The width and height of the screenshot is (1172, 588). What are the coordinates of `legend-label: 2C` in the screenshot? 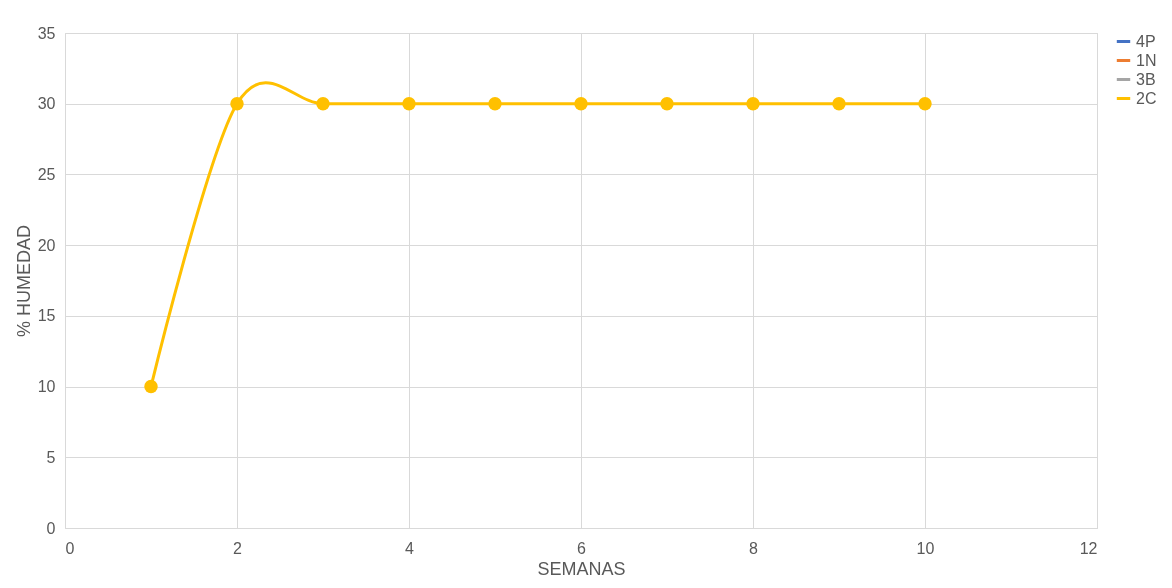 It's located at (1146, 98).